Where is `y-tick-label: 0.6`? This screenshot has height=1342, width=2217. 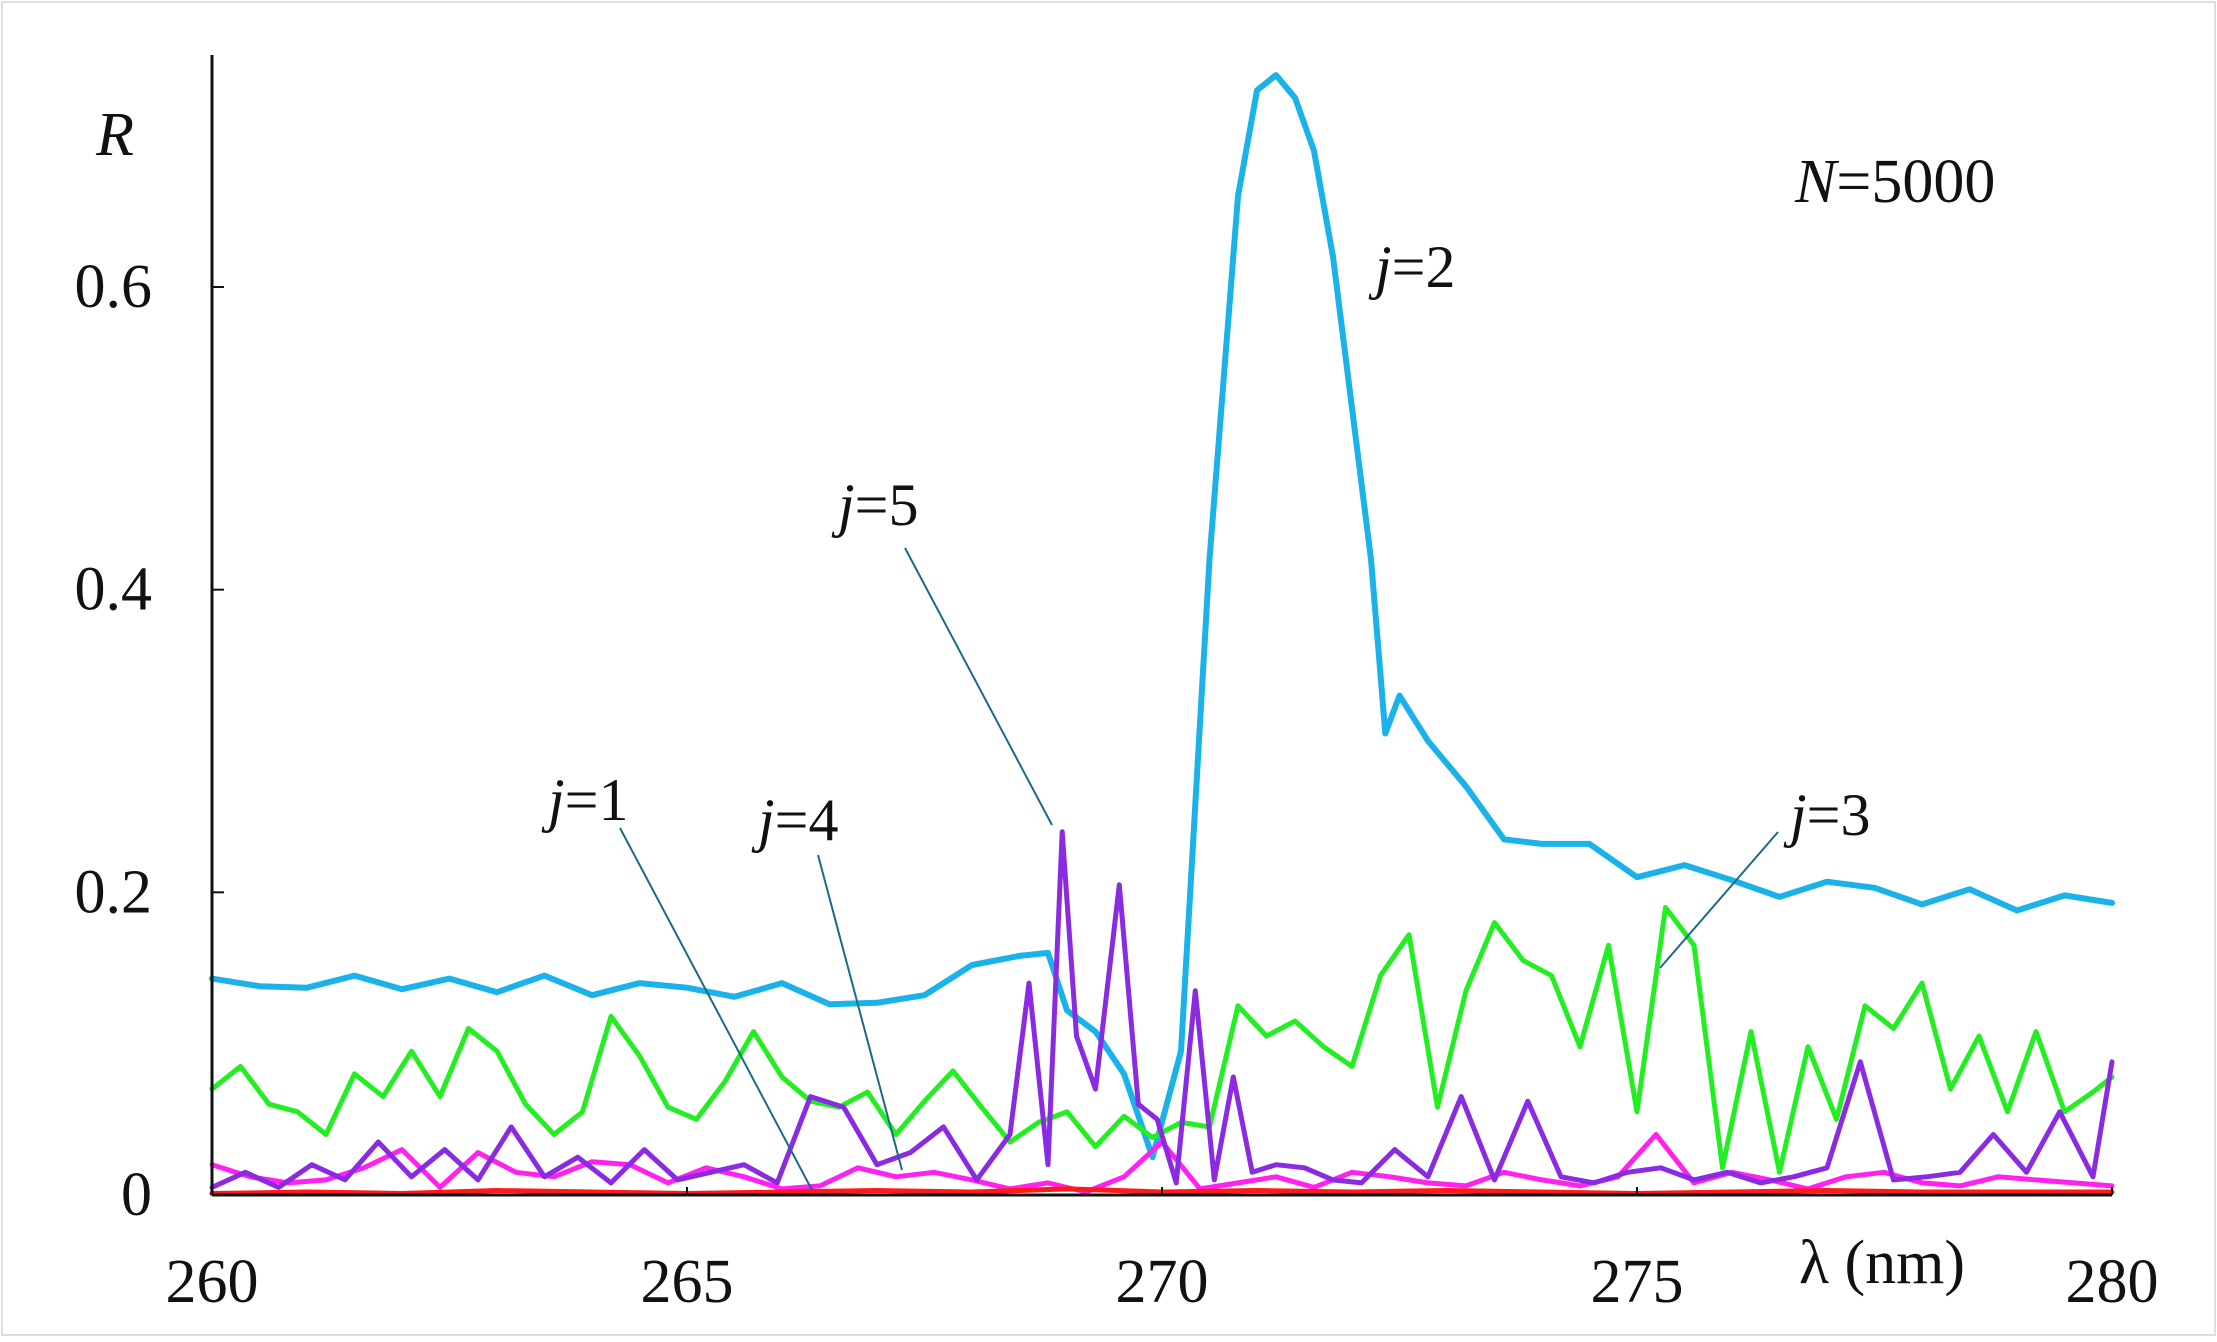
y-tick-label: 0.6 is located at coordinates (114, 287).